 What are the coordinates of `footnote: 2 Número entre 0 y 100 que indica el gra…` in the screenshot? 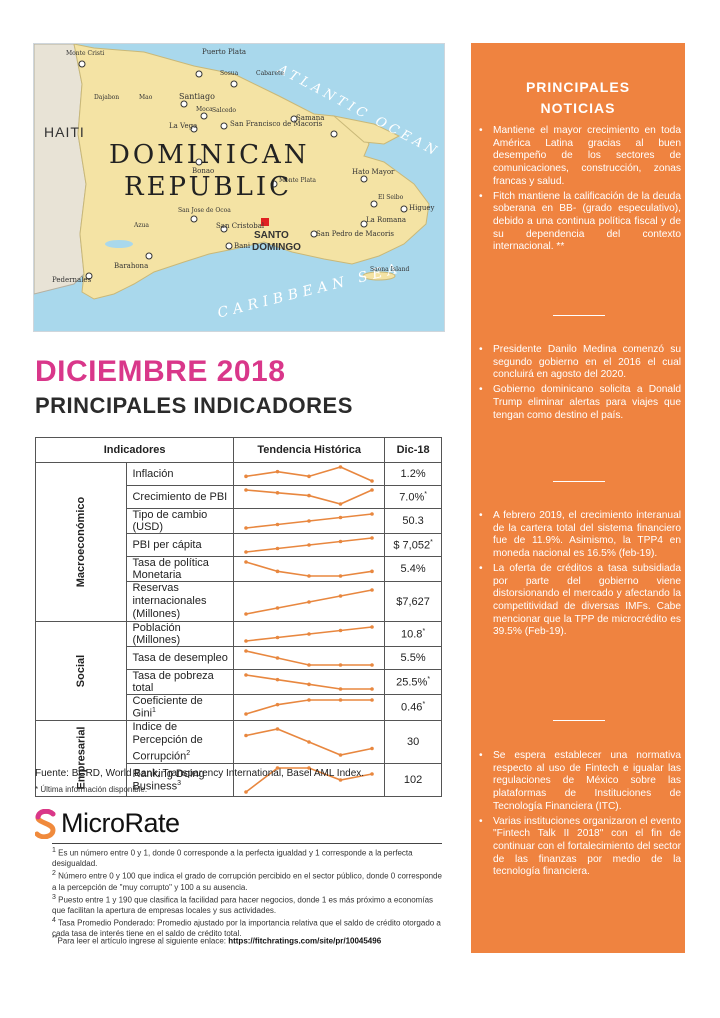 It's located at (247, 880).